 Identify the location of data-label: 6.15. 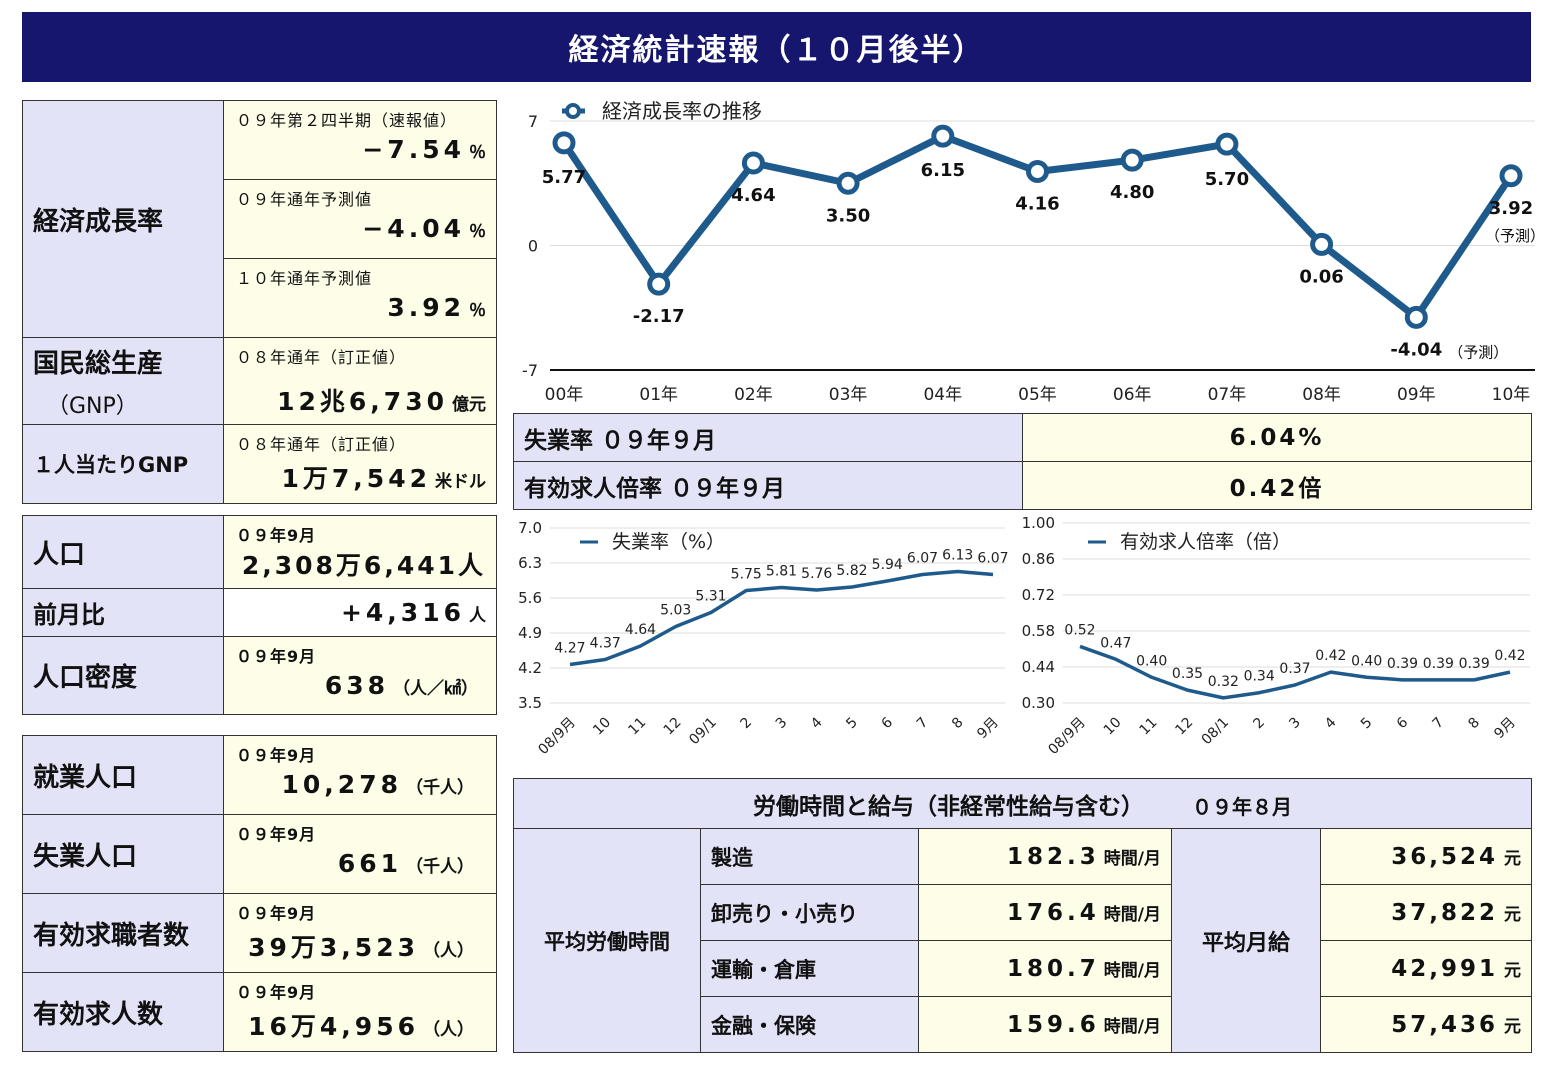
(943, 170).